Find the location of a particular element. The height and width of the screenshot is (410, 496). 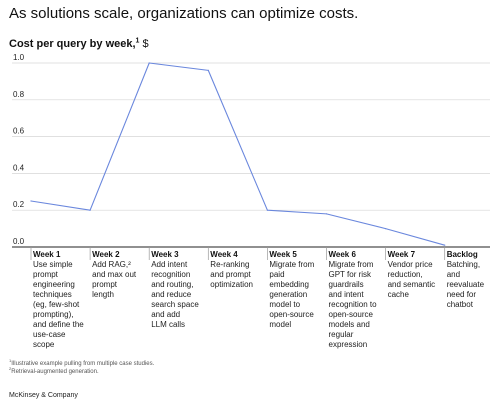

week-description-line: recognition to is located at coordinates (353, 304).